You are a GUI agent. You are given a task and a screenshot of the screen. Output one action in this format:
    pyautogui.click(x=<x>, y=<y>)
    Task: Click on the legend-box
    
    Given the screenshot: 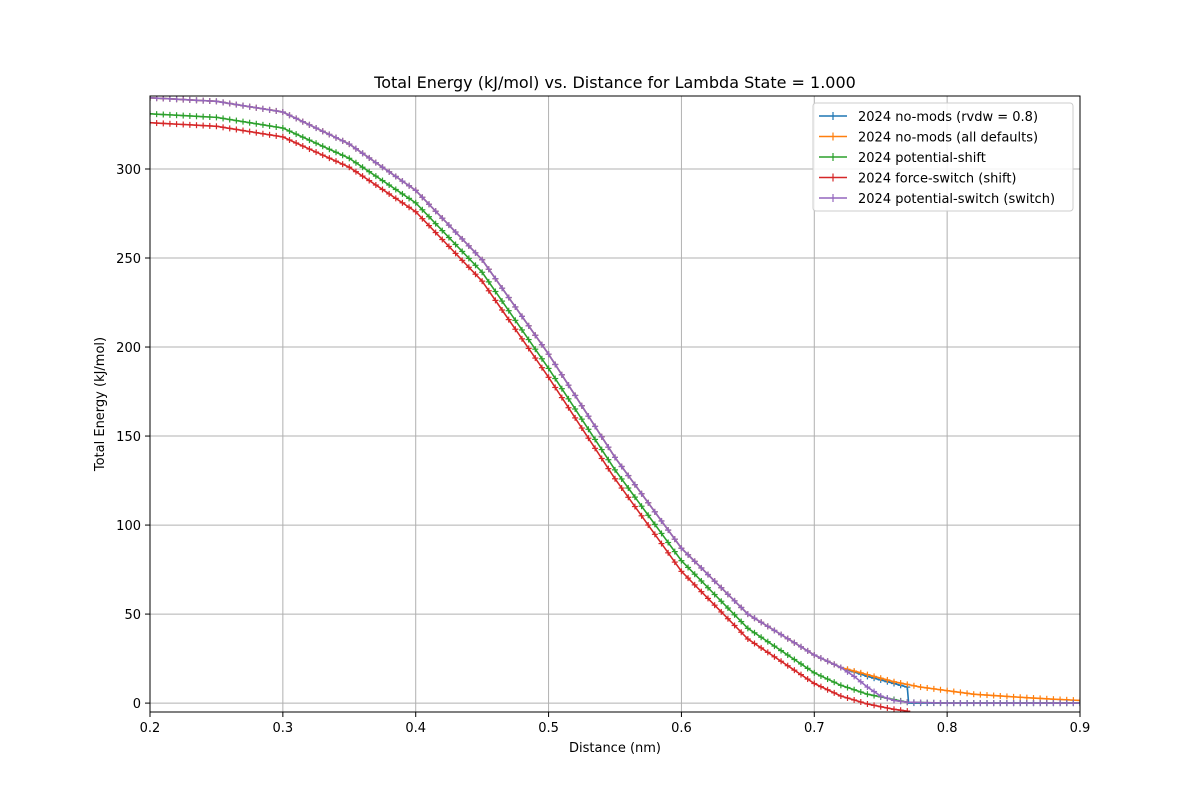 What is the action you would take?
    pyautogui.click(x=943, y=157)
    